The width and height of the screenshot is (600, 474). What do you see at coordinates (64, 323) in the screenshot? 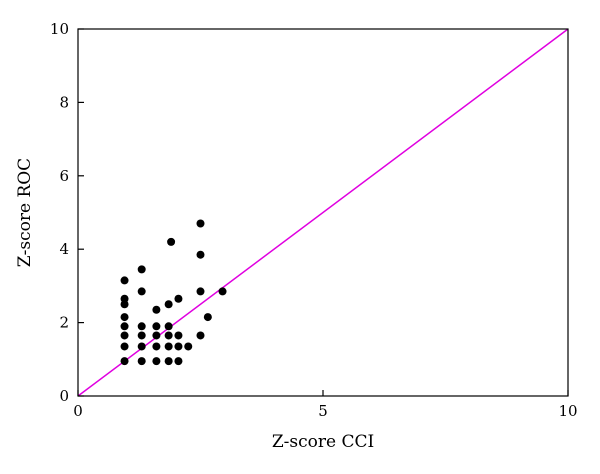
I see `y-tick-label: 2` at bounding box center [64, 323].